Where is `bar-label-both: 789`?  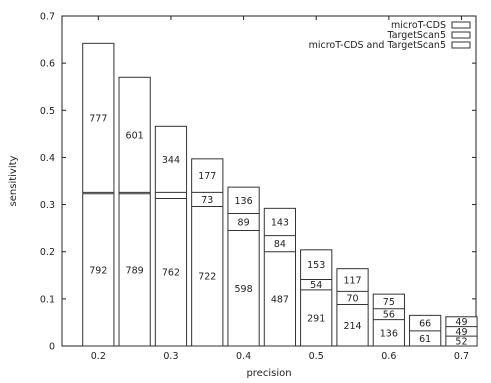 bar-label-both: 789 is located at coordinates (135, 270).